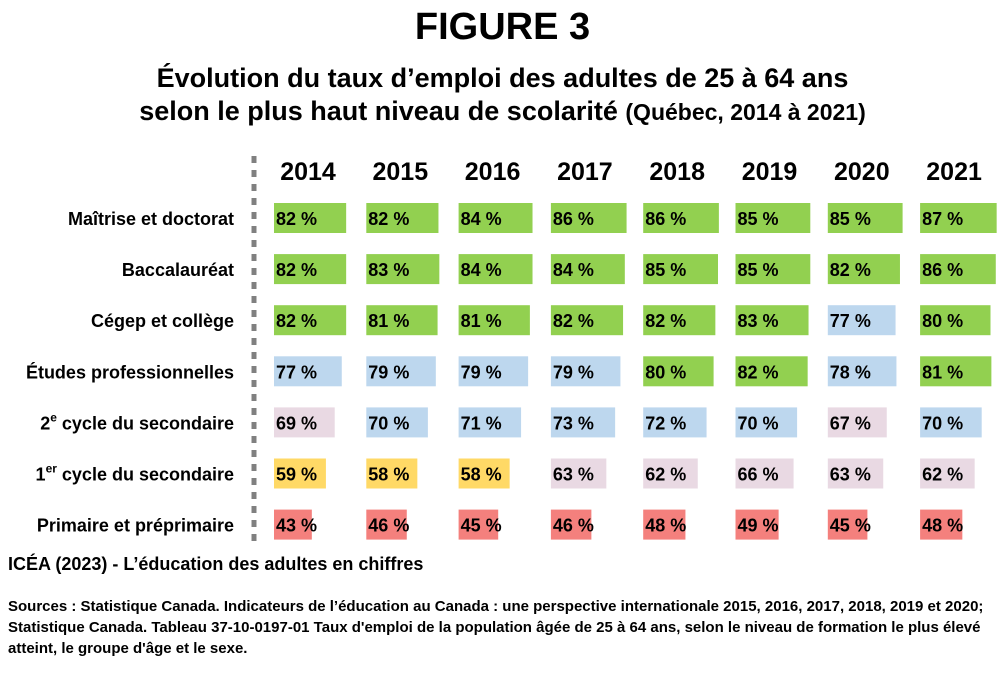 This screenshot has width=1005, height=674. I want to click on year-header: 2014, so click(308, 172).